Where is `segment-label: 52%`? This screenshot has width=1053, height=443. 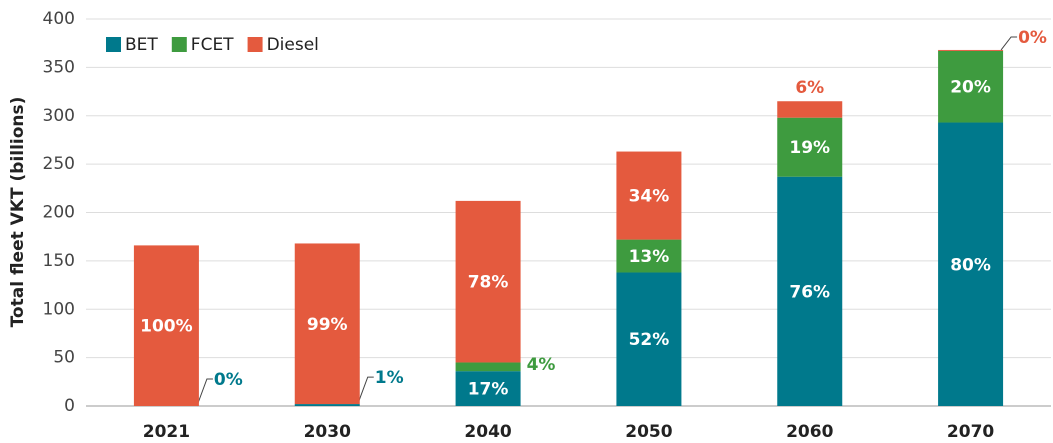
segment-label: 52% is located at coordinates (649, 340).